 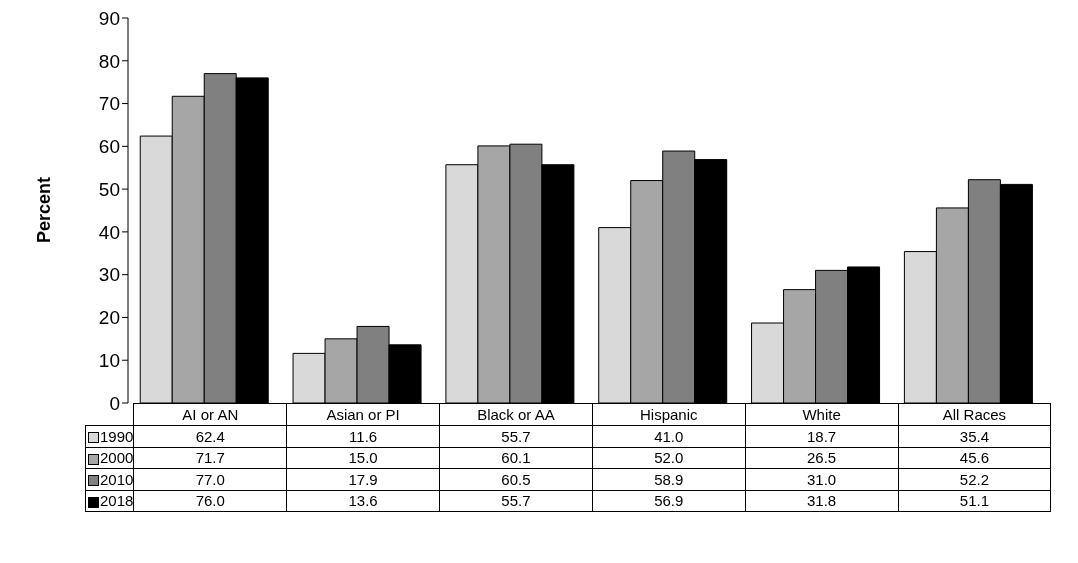 What do you see at coordinates (974, 414) in the screenshot?
I see `x-tick-label: All Races` at bounding box center [974, 414].